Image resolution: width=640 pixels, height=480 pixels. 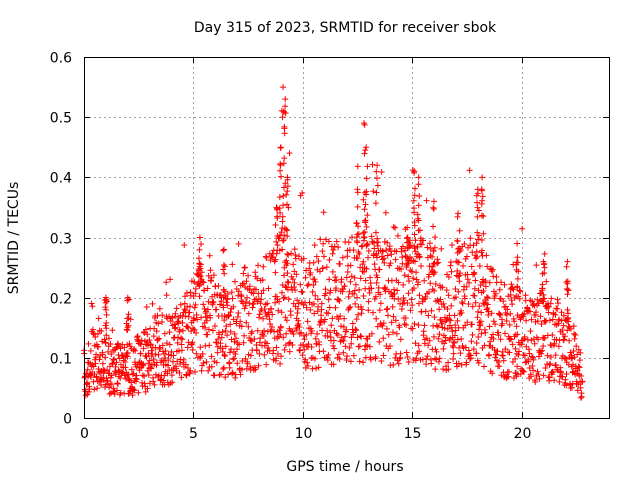 What do you see at coordinates (14, 238) in the screenshot?
I see `y-axis-label: SRMTID / TECUs` at bounding box center [14, 238].